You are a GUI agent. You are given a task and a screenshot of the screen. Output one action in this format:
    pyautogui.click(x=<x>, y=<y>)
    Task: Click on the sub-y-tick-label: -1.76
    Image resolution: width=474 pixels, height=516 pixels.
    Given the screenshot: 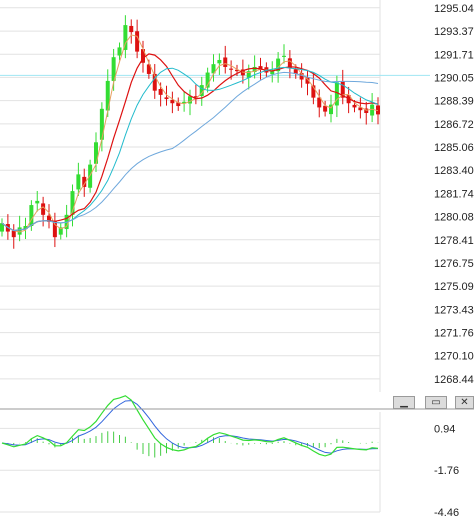 What is the action you would take?
    pyautogui.click(x=446, y=471)
    